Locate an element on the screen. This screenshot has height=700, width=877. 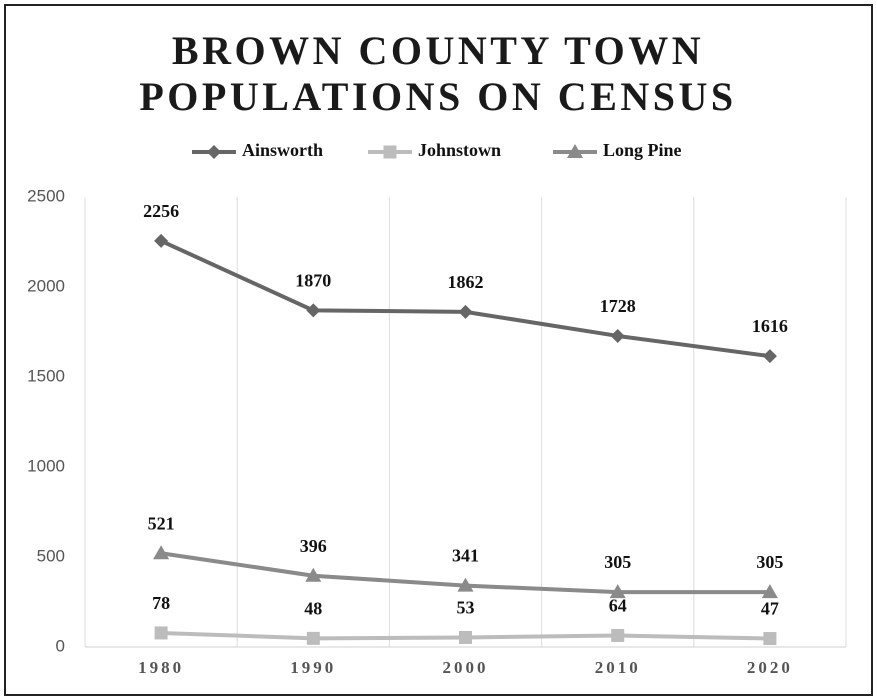
data-label: 1870 is located at coordinates (313, 281).